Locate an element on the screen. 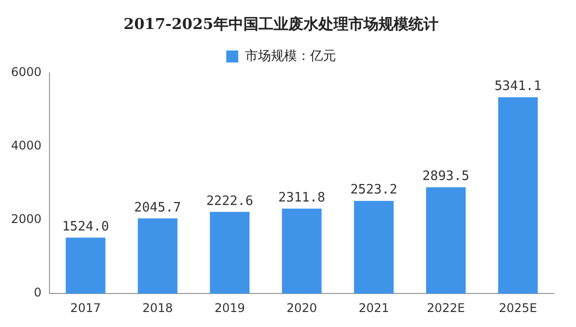  y-tick-label: 2000 is located at coordinates (26, 219).